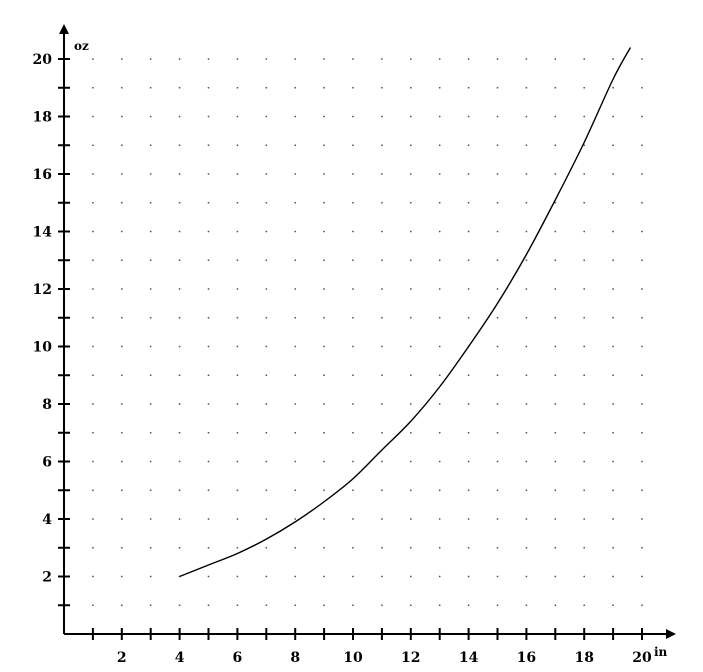 Image resolution: width=703 pixels, height=672 pixels. I want to click on x-tick-label: 8, so click(295, 658).